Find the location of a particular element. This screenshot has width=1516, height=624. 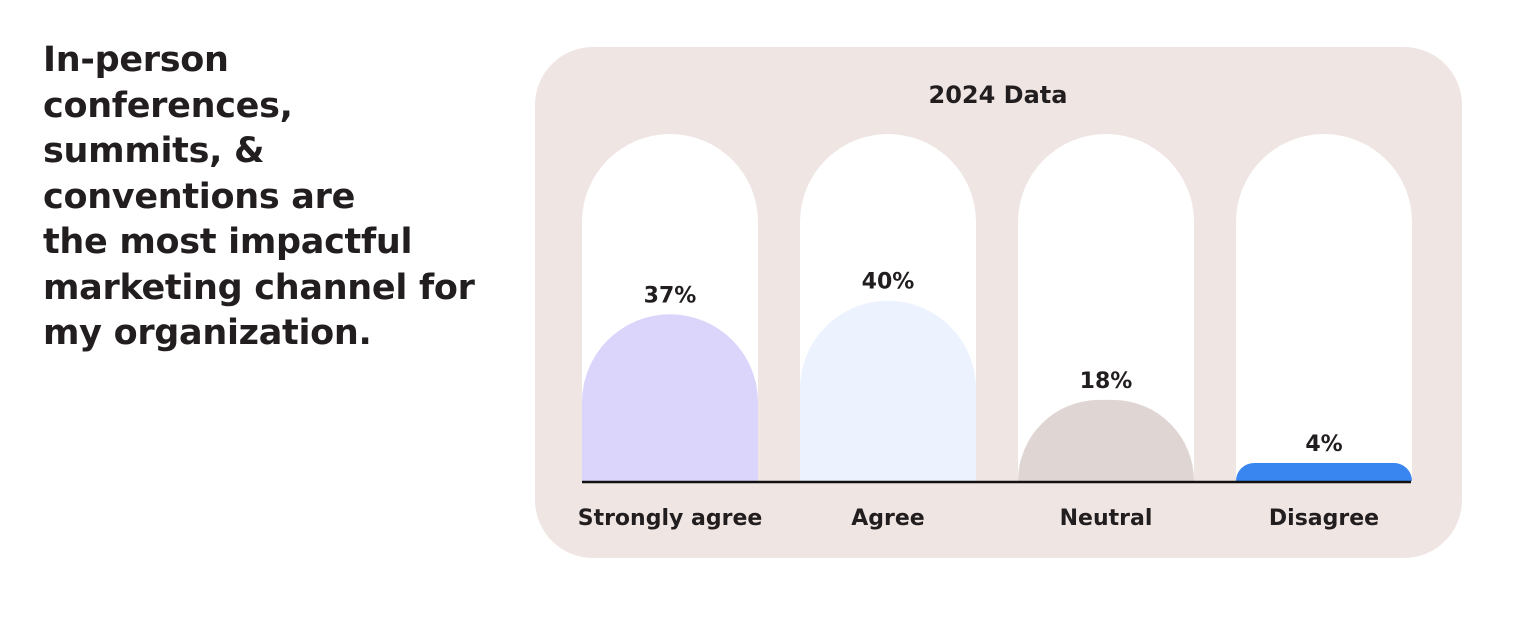

value-label-agree: 40% is located at coordinates (888, 282).